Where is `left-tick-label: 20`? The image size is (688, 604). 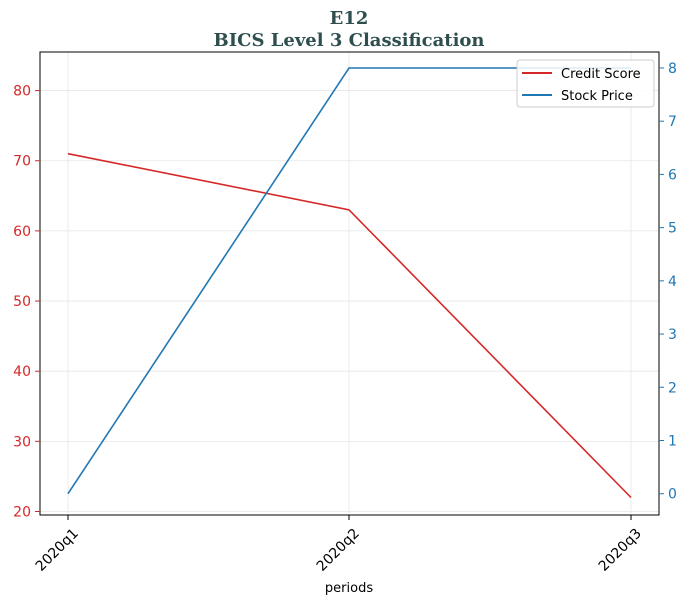 left-tick-label: 20 is located at coordinates (22, 512).